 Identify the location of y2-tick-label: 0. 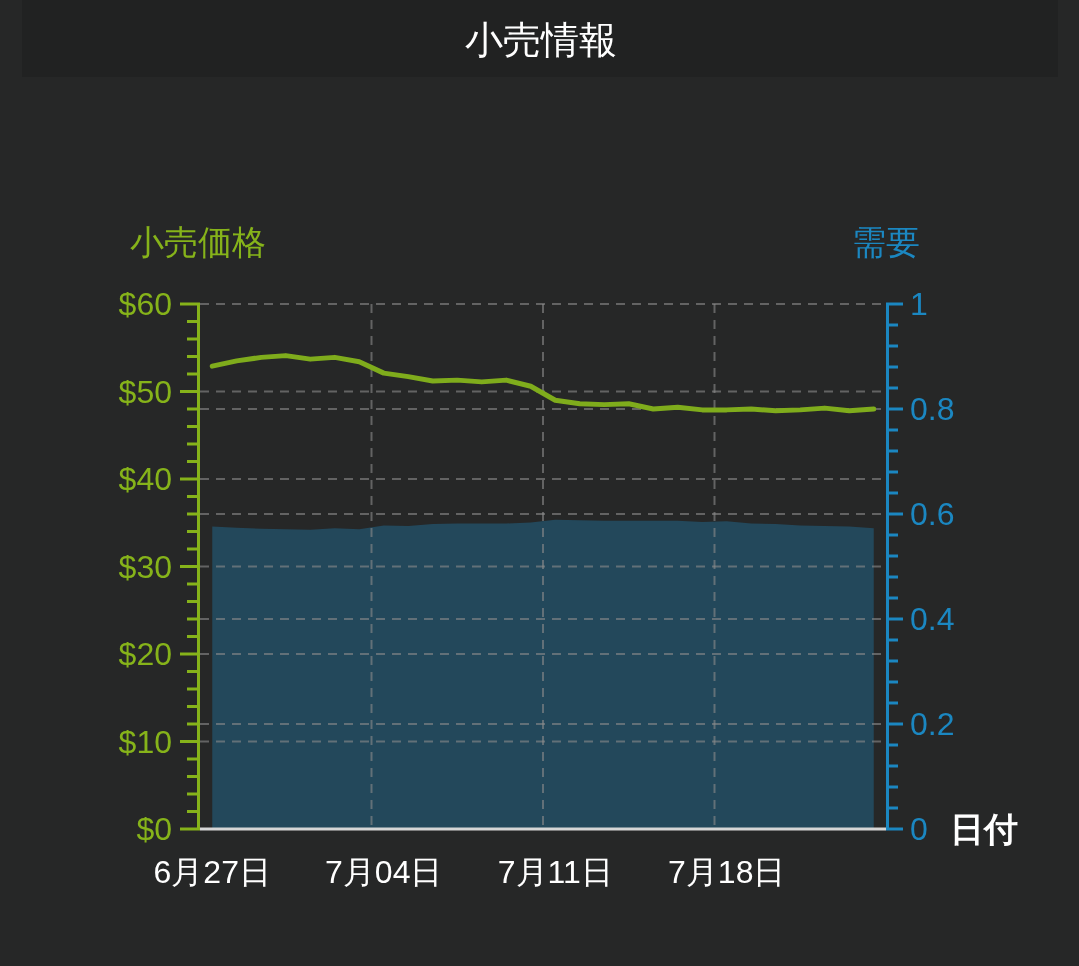
(919, 829).